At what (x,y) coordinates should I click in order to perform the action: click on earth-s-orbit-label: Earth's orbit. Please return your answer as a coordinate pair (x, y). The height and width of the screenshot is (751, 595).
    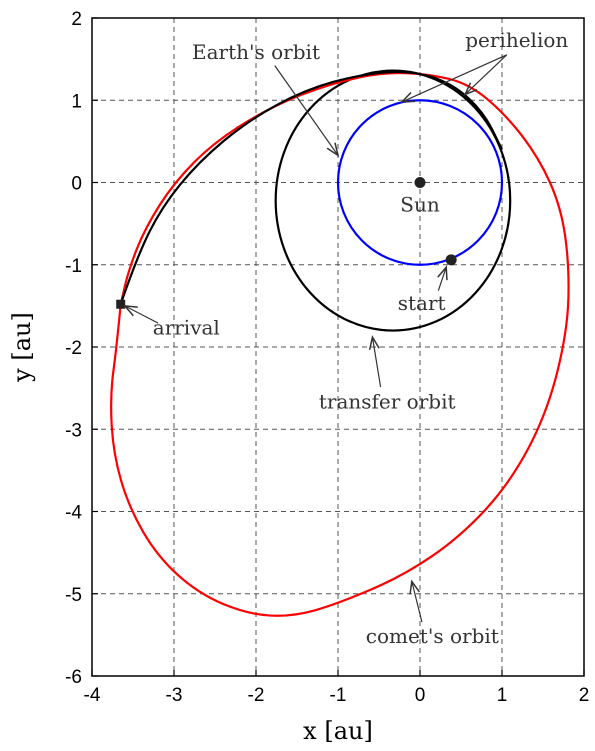
    Looking at the image, I should click on (256, 52).